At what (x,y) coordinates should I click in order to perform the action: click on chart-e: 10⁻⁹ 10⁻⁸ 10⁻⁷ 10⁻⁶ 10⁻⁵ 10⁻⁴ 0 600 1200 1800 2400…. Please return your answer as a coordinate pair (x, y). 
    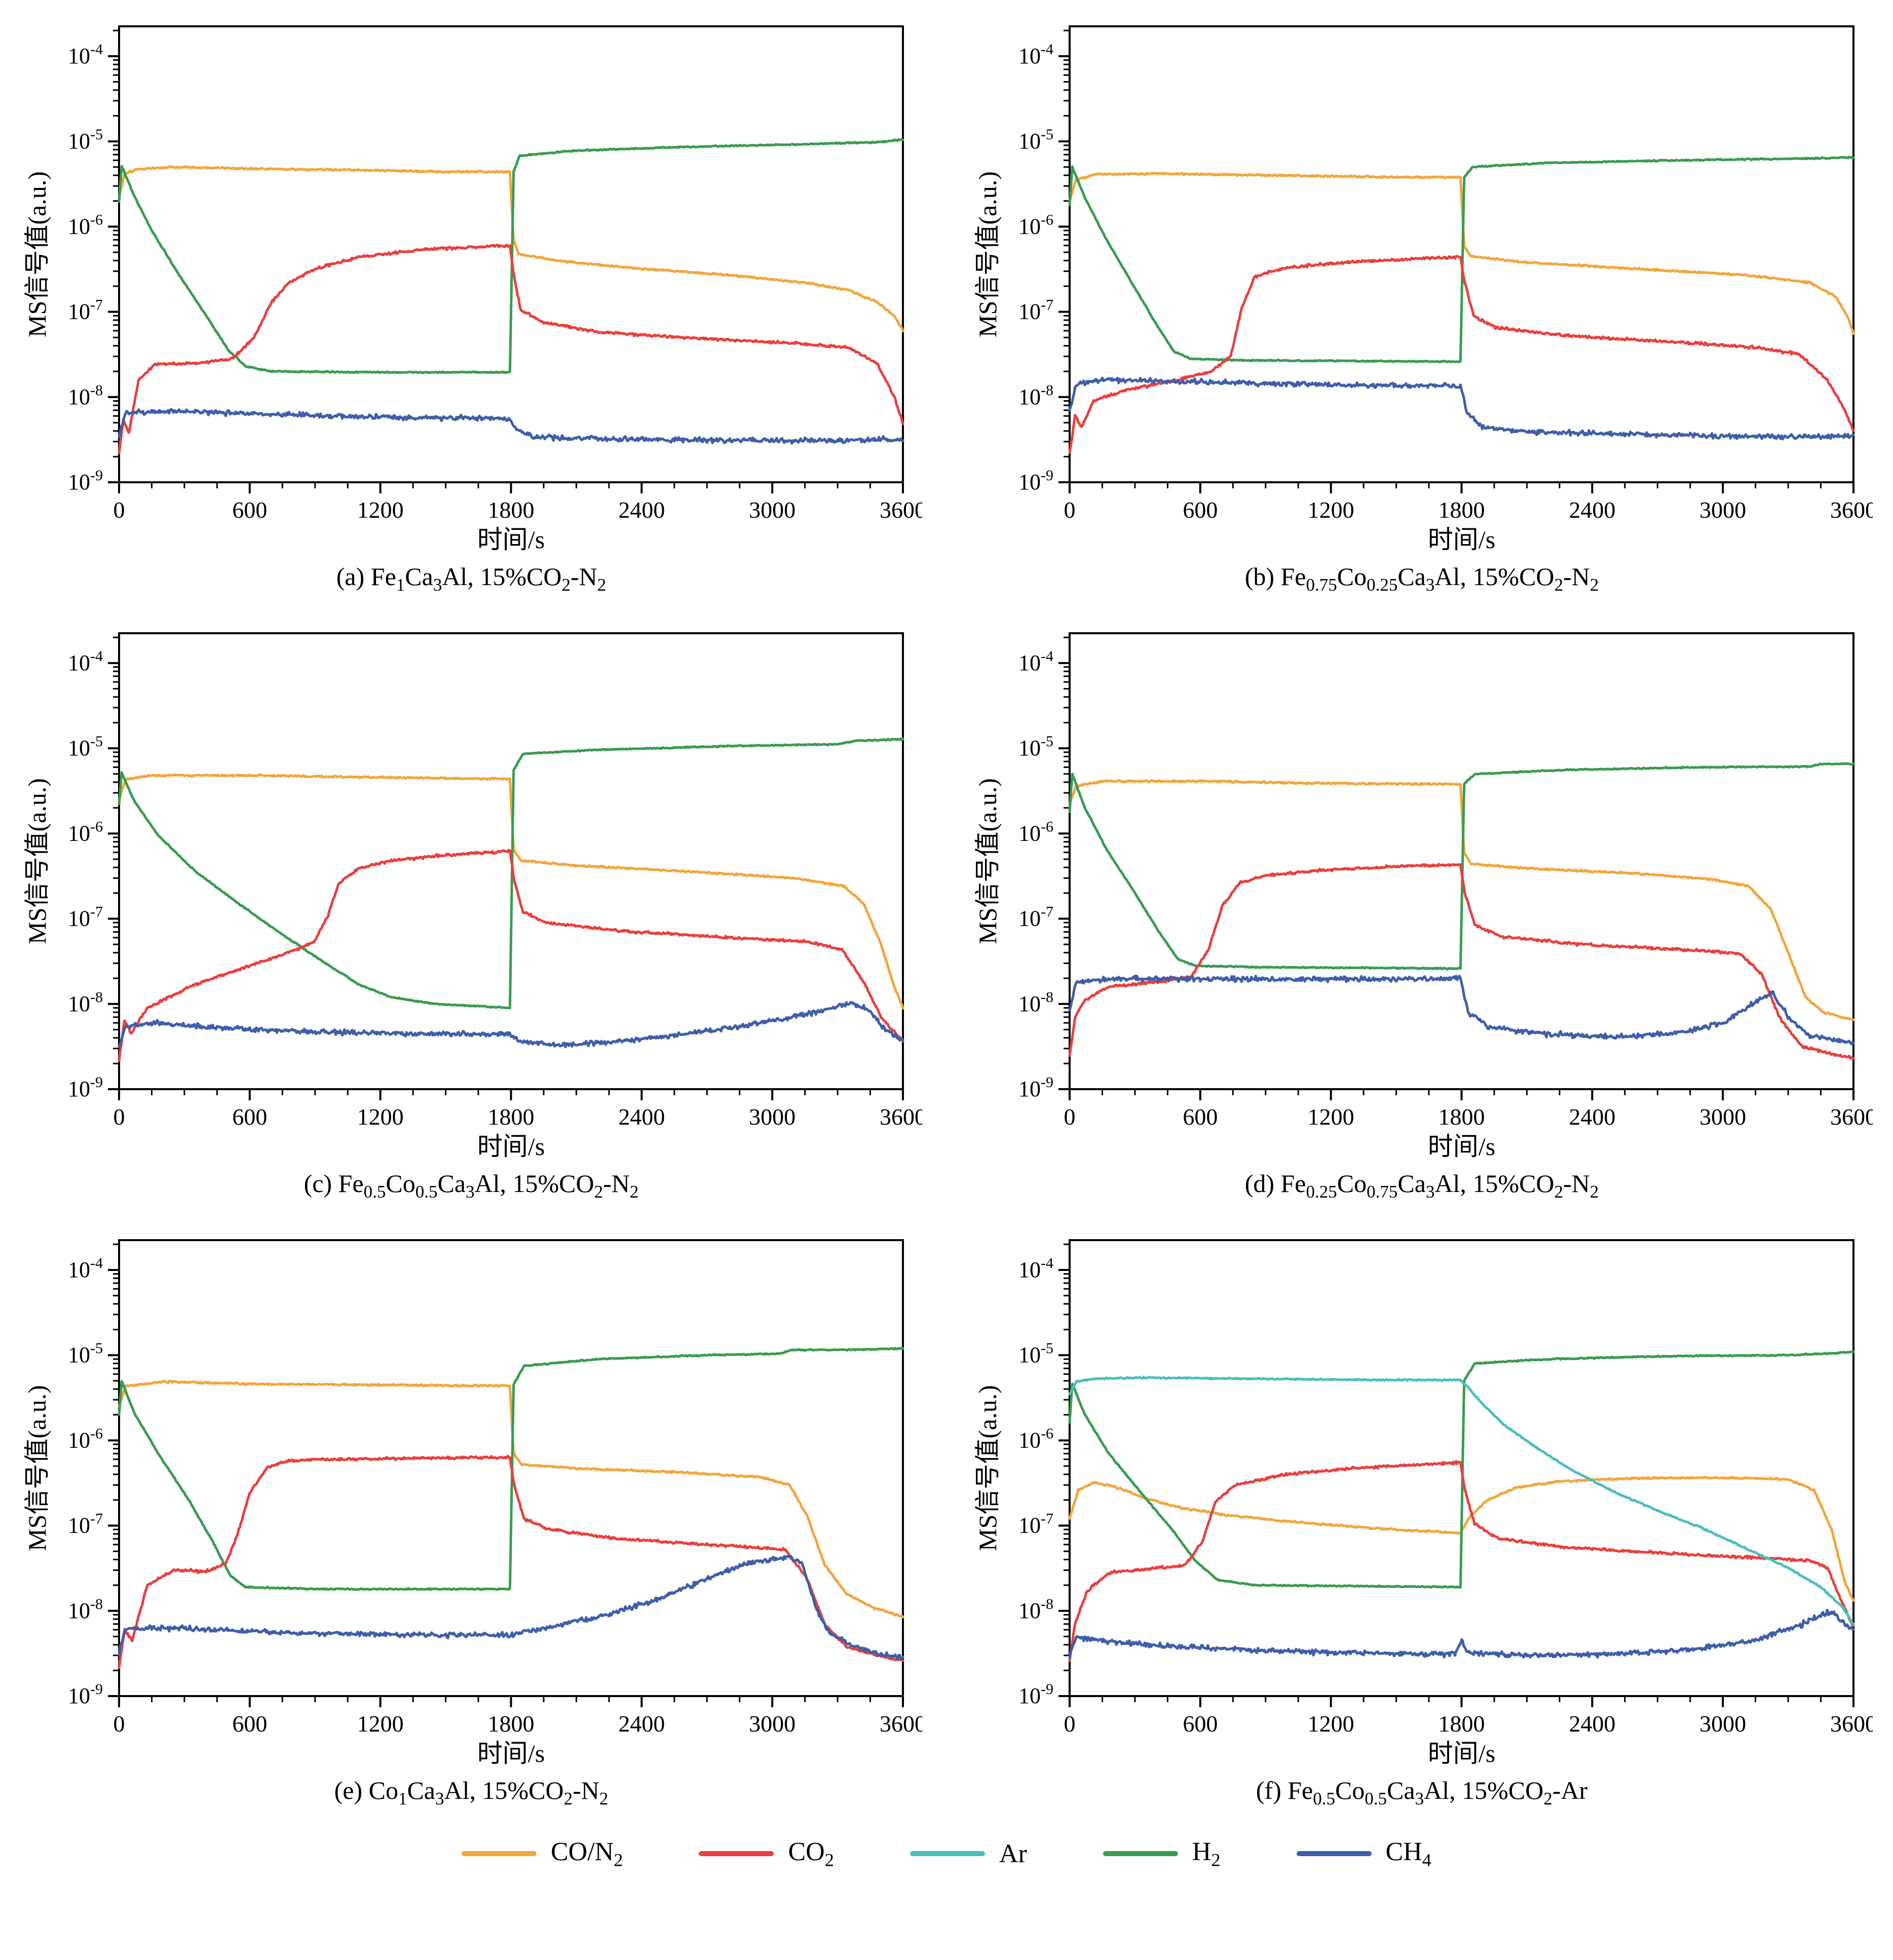
    Looking at the image, I should click on (472, 1503).